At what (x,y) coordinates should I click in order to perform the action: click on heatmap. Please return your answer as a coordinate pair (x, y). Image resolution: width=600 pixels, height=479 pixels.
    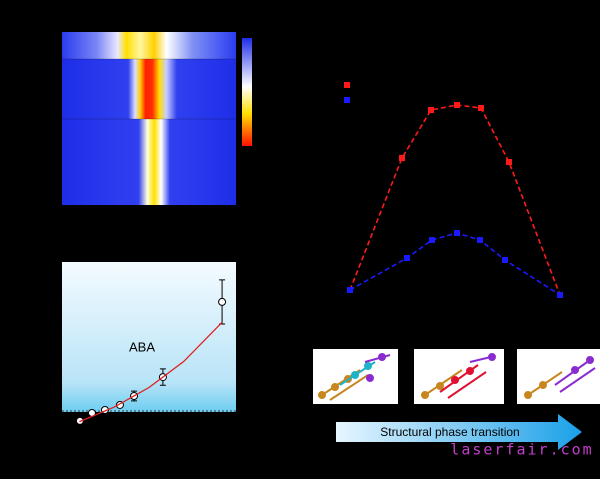
    Looking at the image, I should click on (149, 118).